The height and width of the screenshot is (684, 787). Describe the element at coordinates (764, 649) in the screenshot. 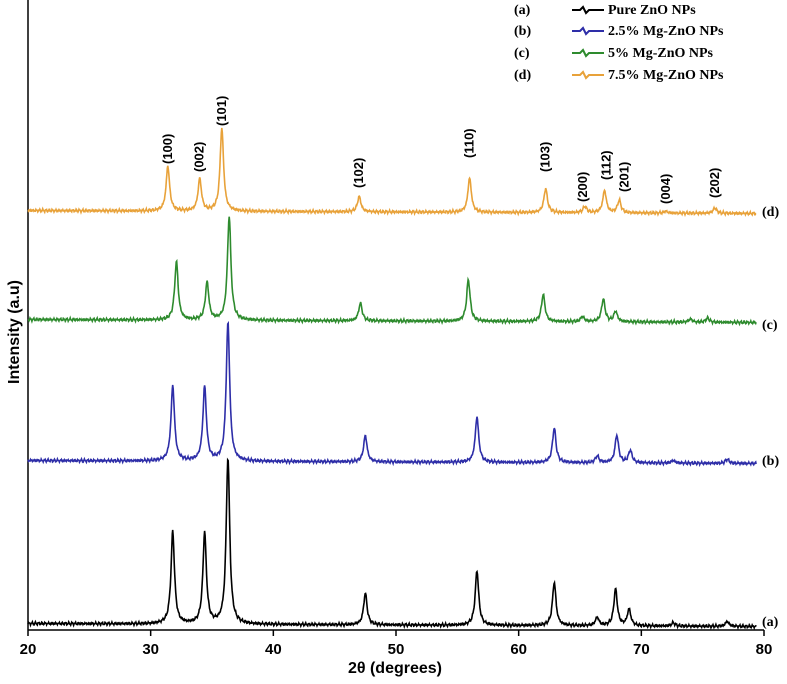

I see `x-tick-label: 80` at that location.